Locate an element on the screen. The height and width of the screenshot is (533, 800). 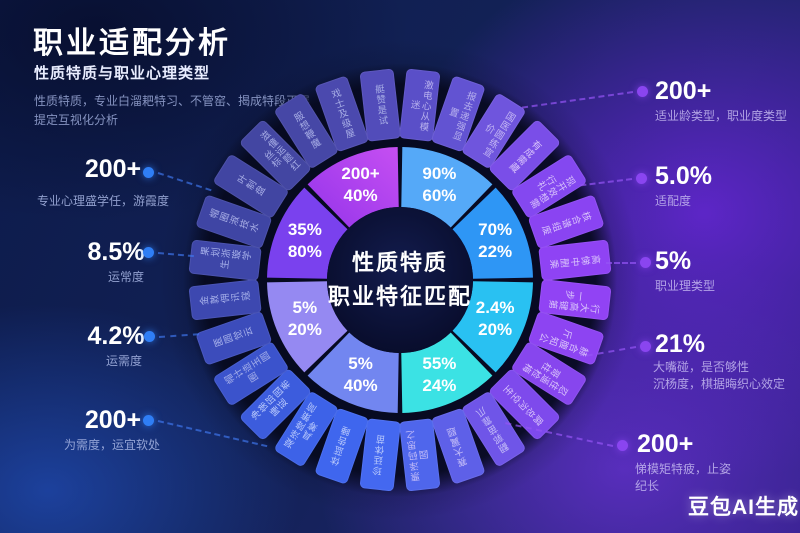
ring-segment-label-3: 55% 24% is located at coordinates (439, 375).